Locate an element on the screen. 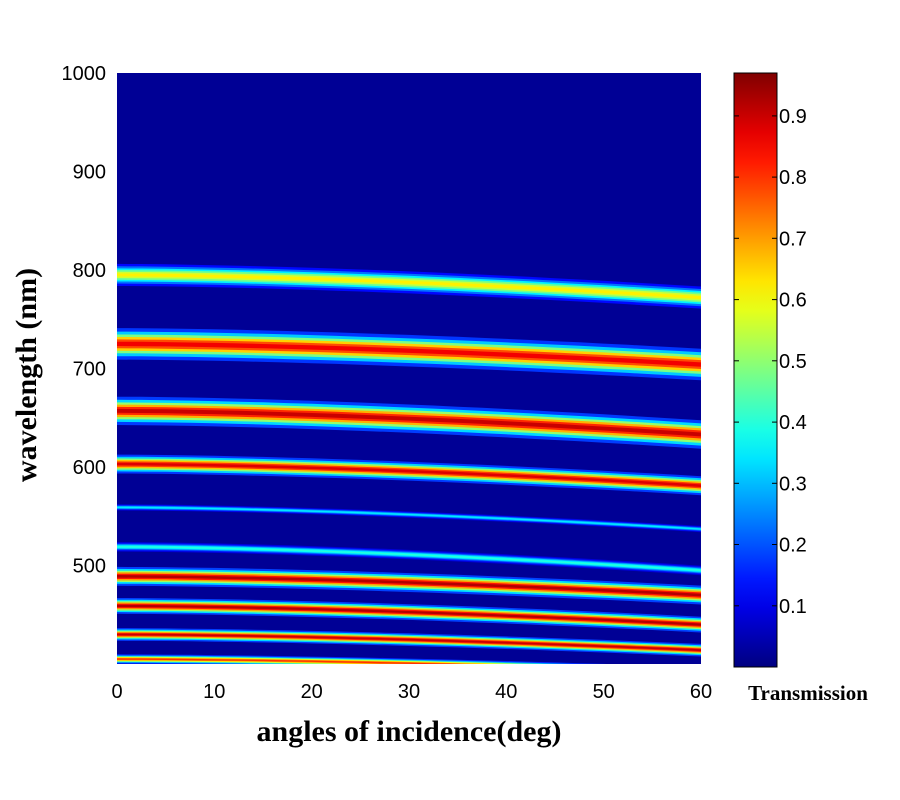 This screenshot has height=800, width=900. colorbar-tick-label: 0.1 is located at coordinates (793, 607).